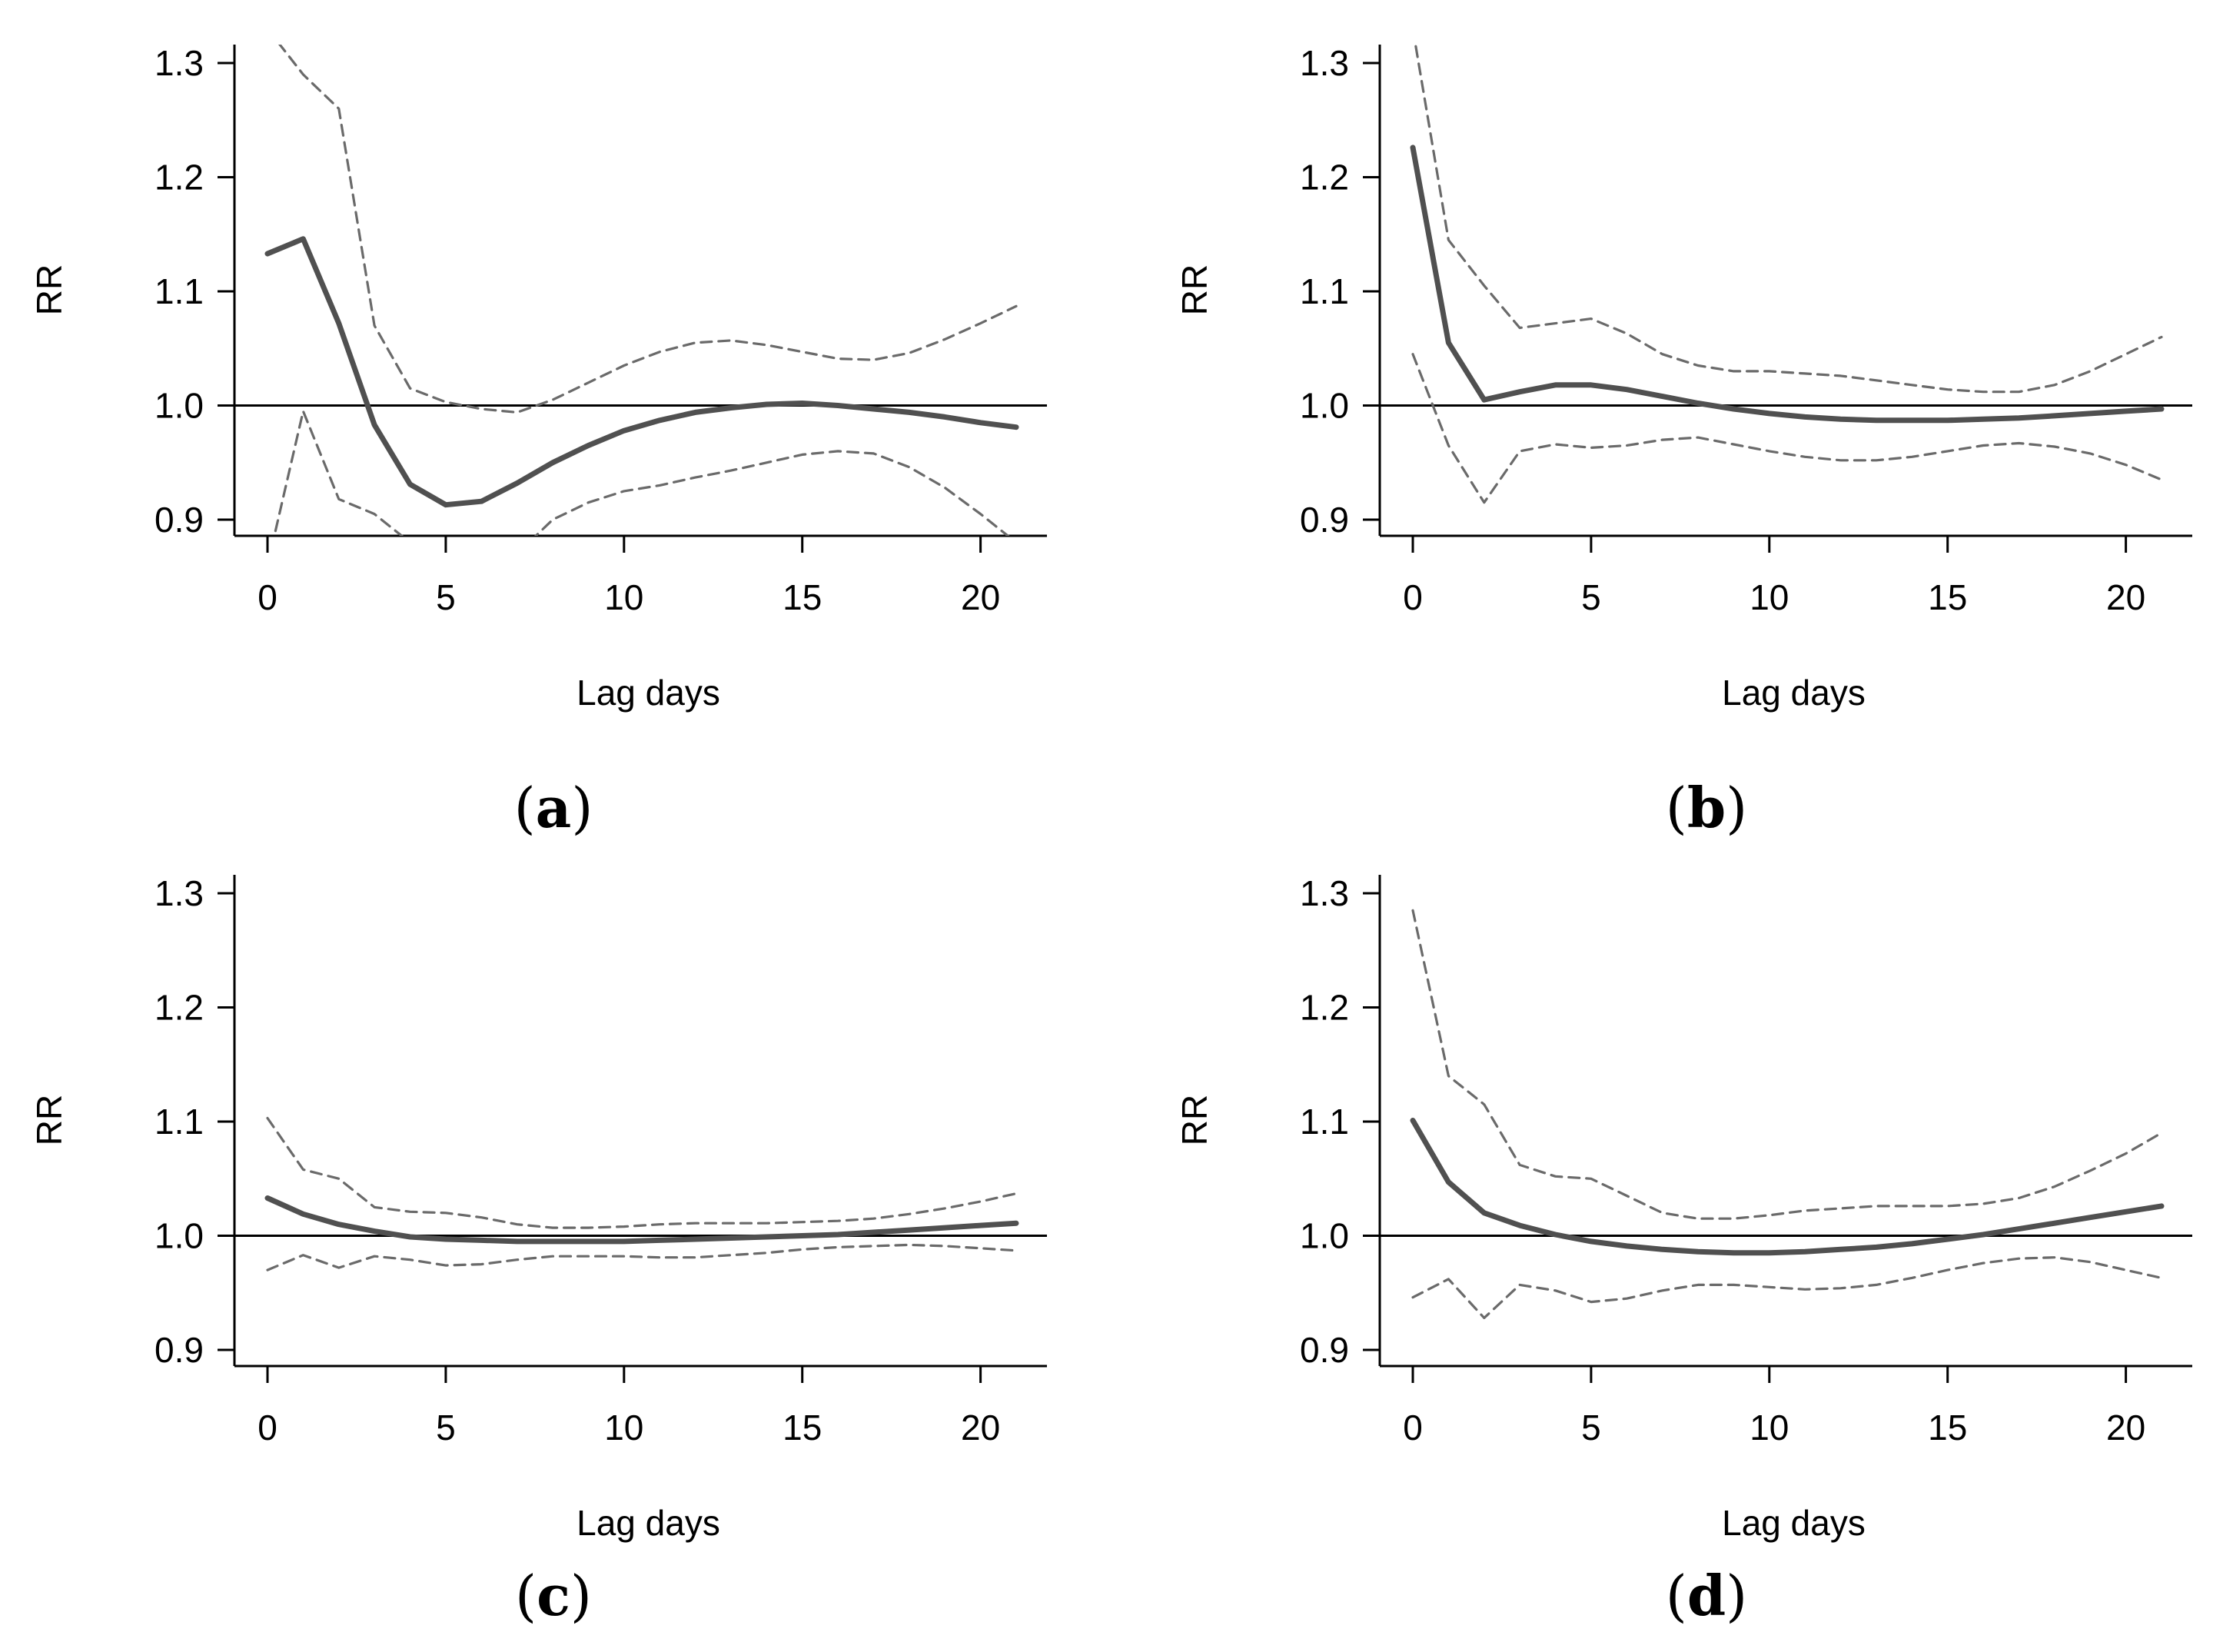 Image resolution: width=2233 pixels, height=1652 pixels. I want to click on panel-caption-c: (c), so click(553, 1596).